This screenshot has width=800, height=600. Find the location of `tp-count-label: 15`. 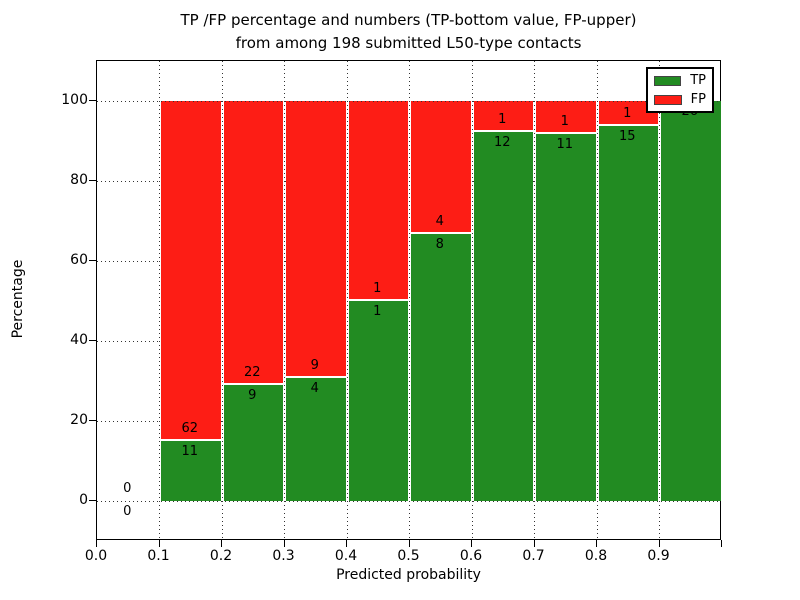

tp-count-label: 15 is located at coordinates (627, 136).